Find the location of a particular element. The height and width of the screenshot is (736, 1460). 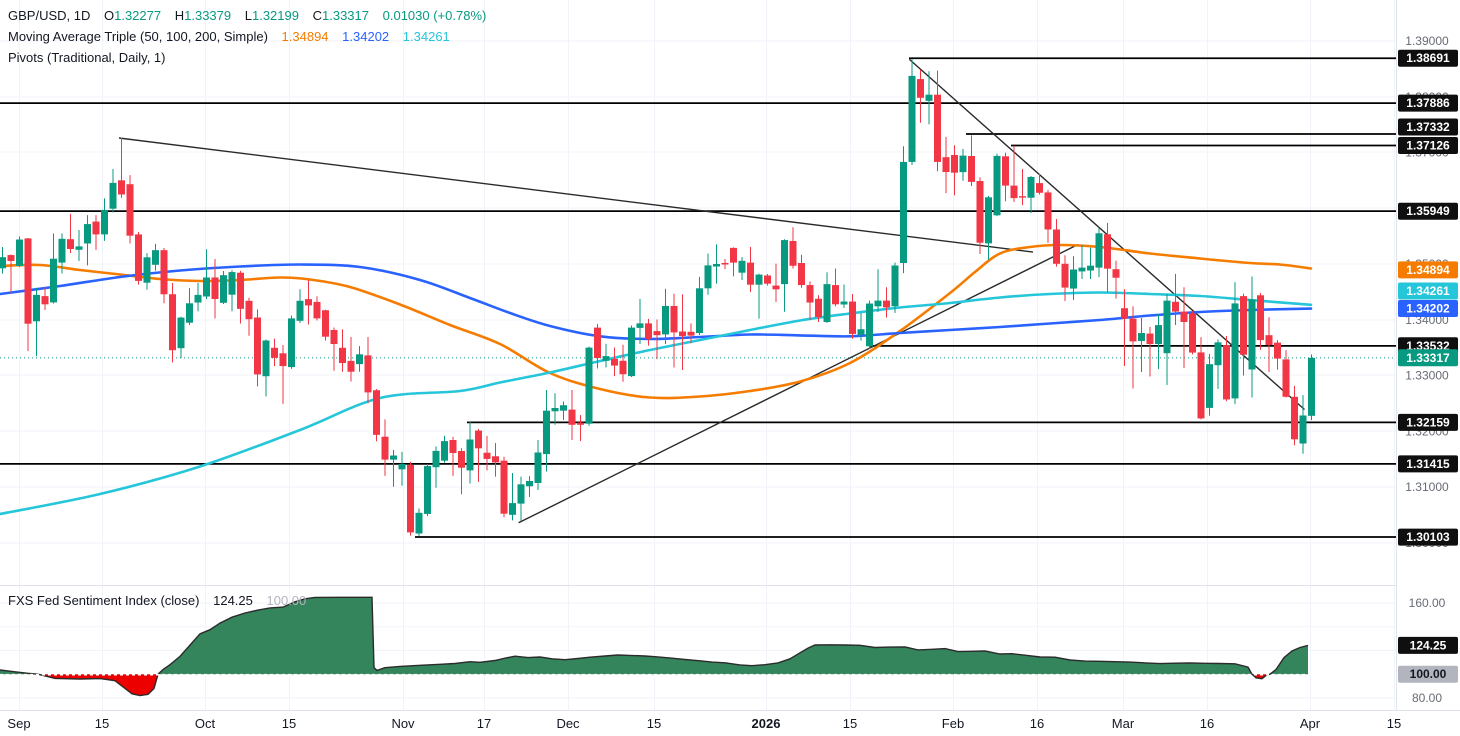

price-axis-badge-label: 1.31415 is located at coordinates (1428, 464).